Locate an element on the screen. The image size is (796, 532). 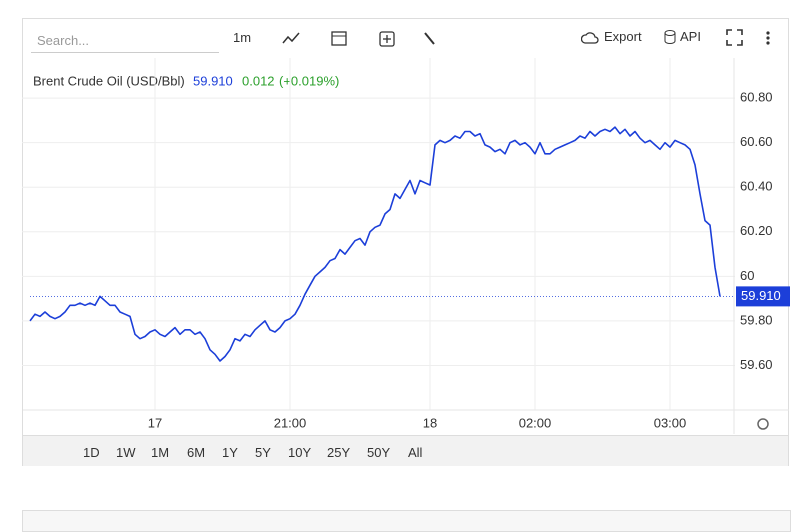
range-button: 6M is located at coordinates (196, 452).